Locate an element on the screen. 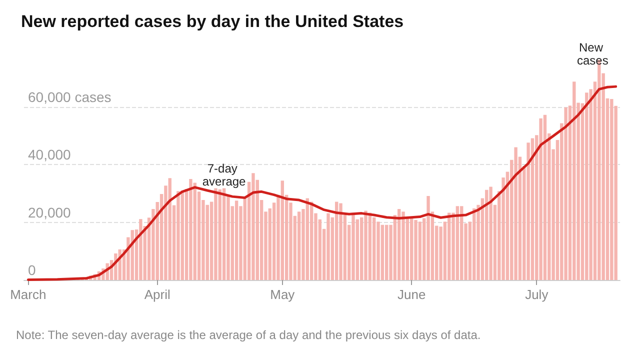 Image resolution: width=641 pixels, height=351 pixels. chart-title: New reported cases by day in the United States is located at coordinates (212, 21).